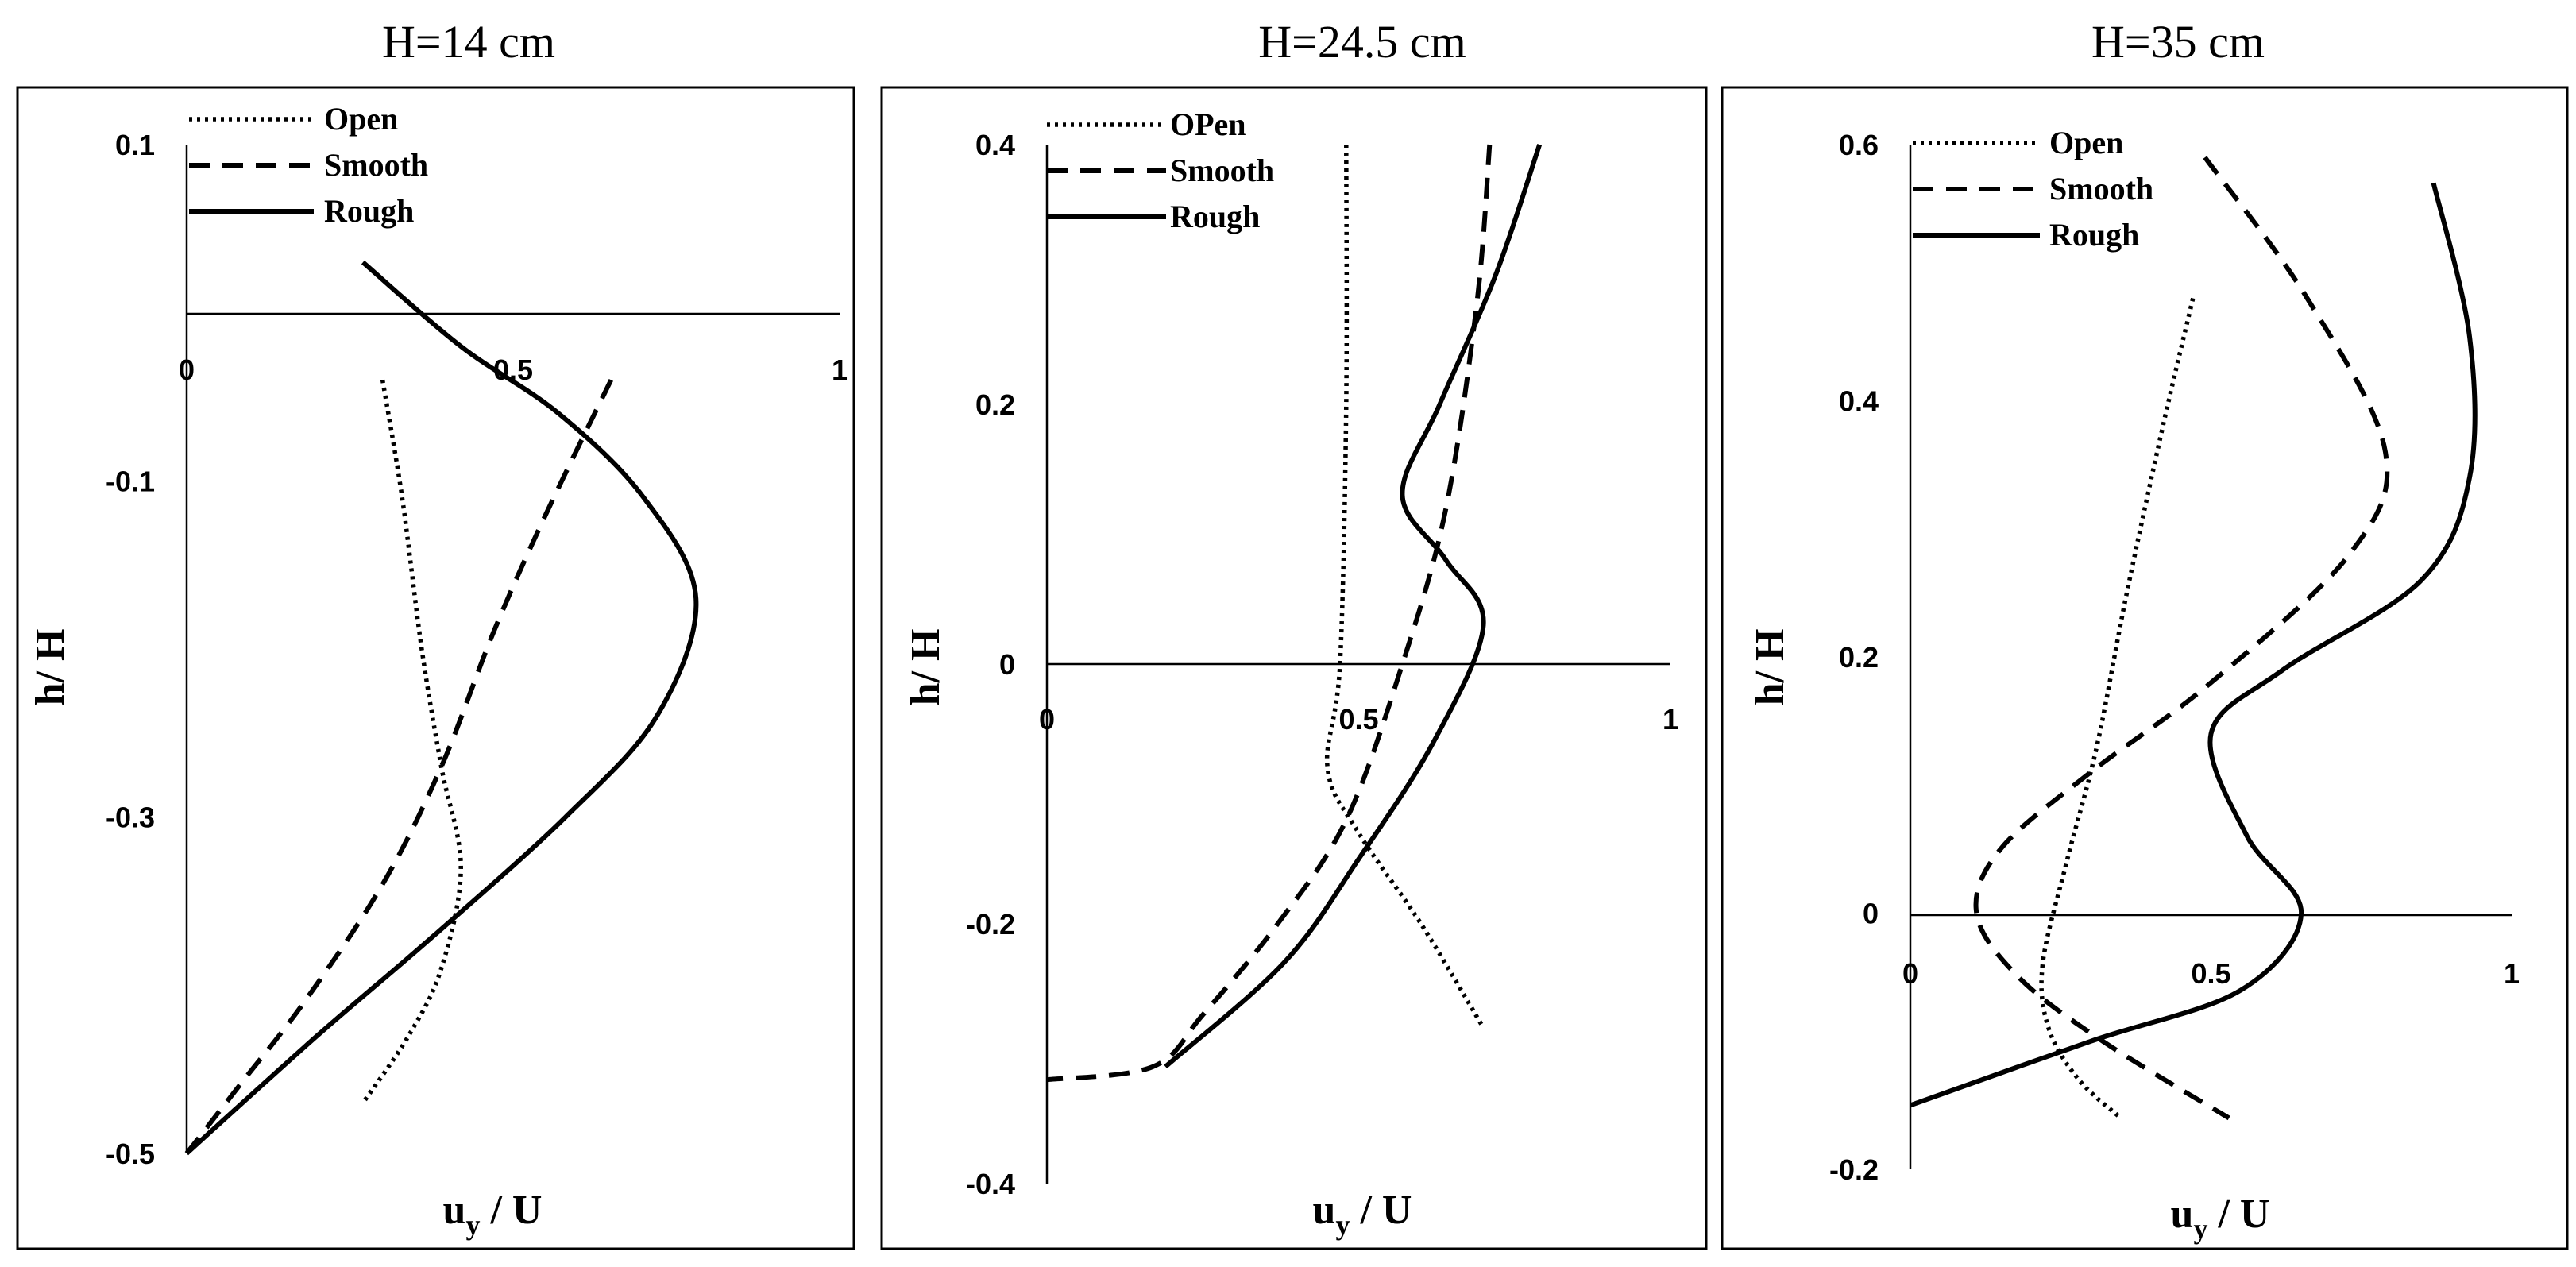 This screenshot has width=2576, height=1267. Describe the element at coordinates (1771, 667) in the screenshot. I see `panel-3-y-axis-label: h/ H` at that location.